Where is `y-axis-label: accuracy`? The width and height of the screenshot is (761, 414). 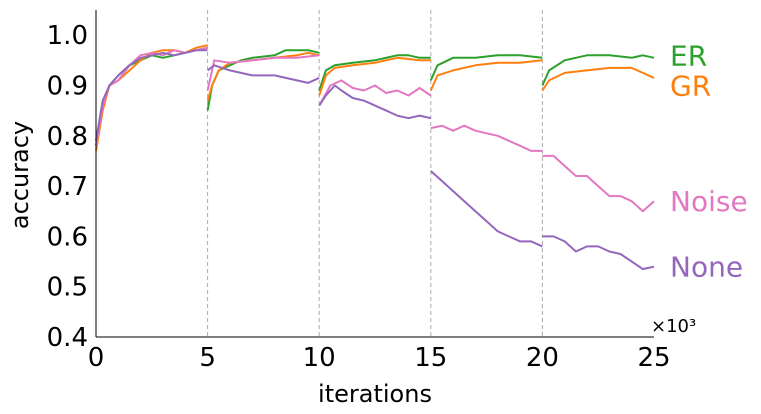
y-axis-label: accuracy is located at coordinates (20, 175).